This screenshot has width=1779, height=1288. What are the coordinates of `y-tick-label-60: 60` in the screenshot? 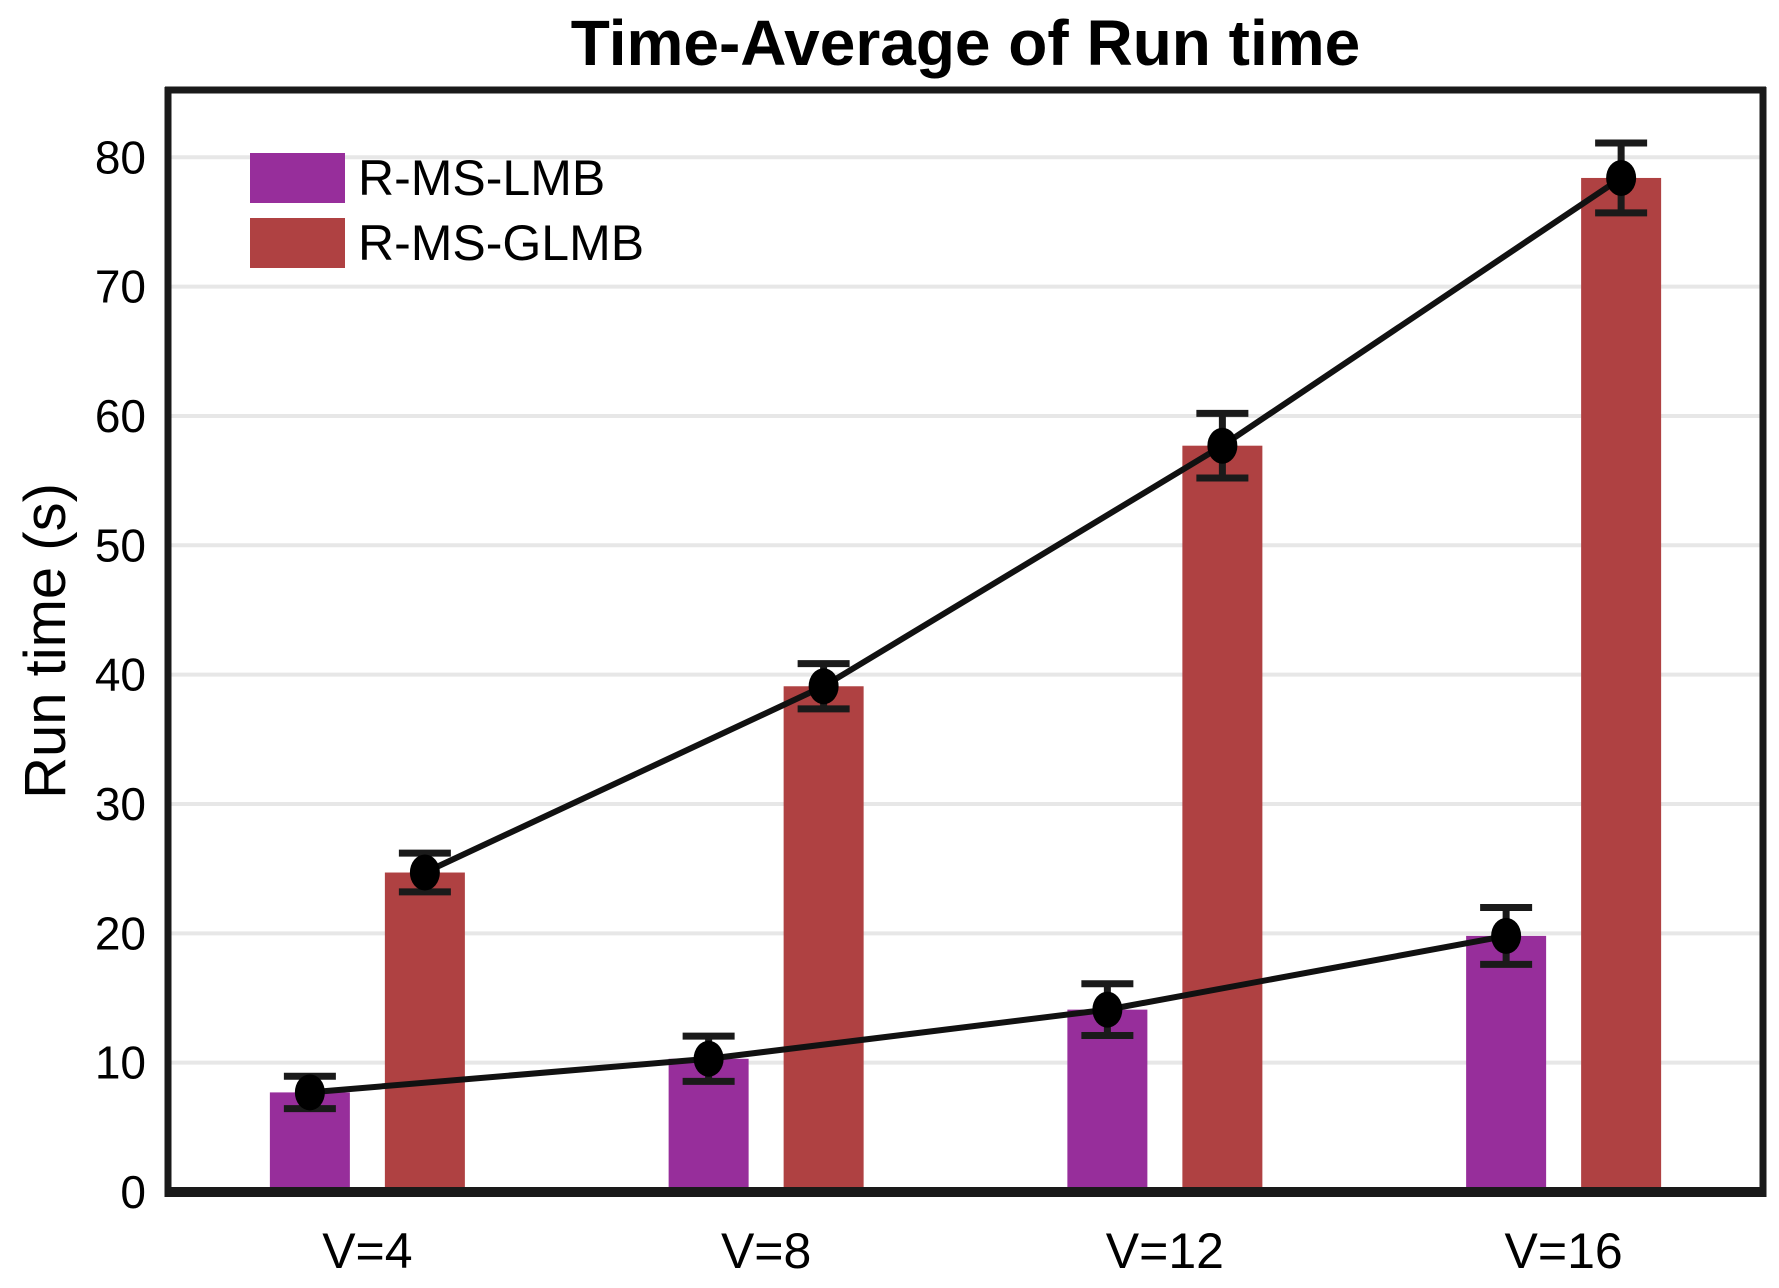 It's located at (120, 416).